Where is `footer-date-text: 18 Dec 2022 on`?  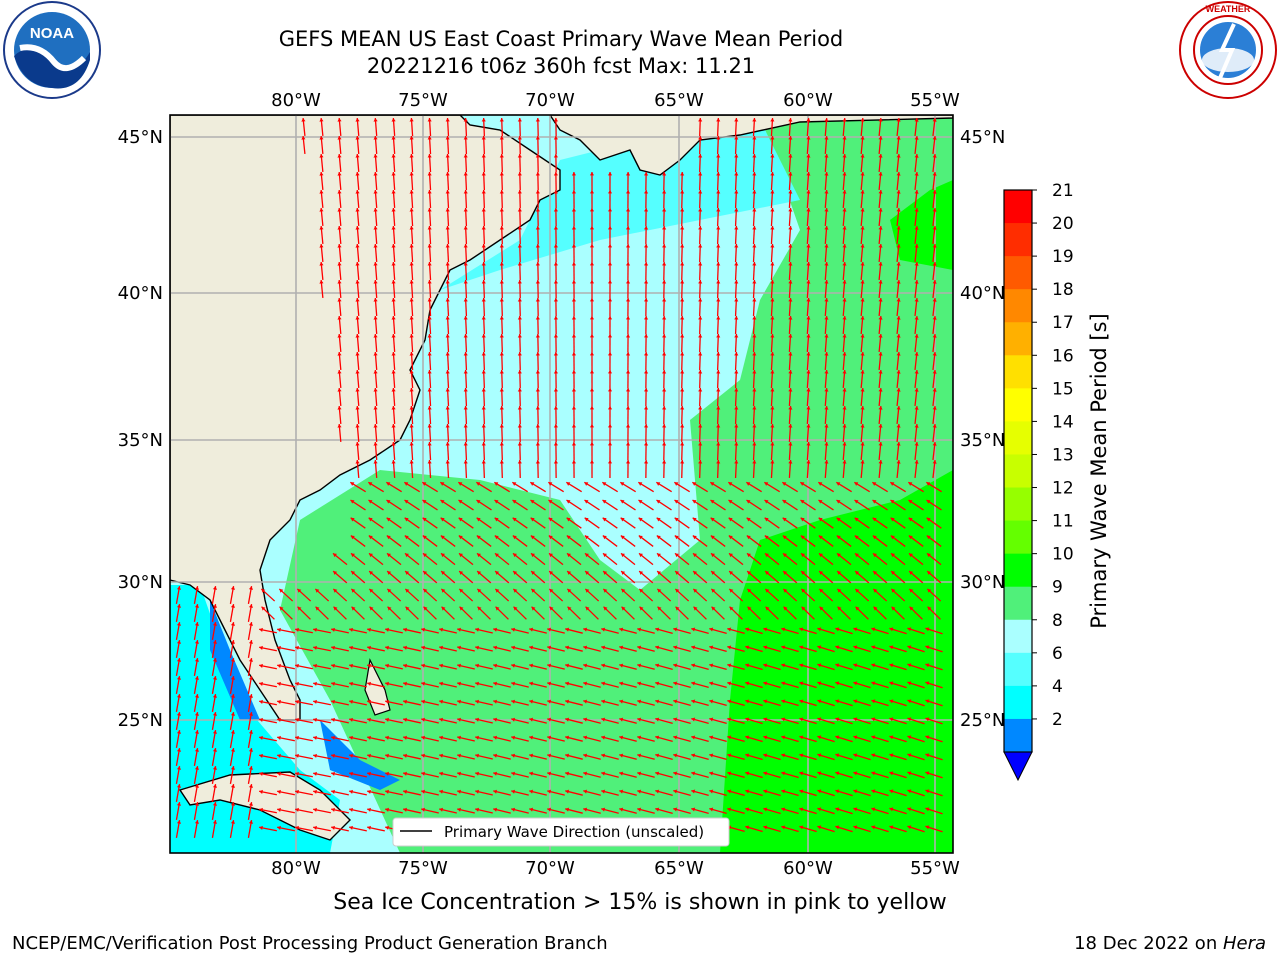
footer-date-text: 18 Dec 2022 on is located at coordinates (1148, 943).